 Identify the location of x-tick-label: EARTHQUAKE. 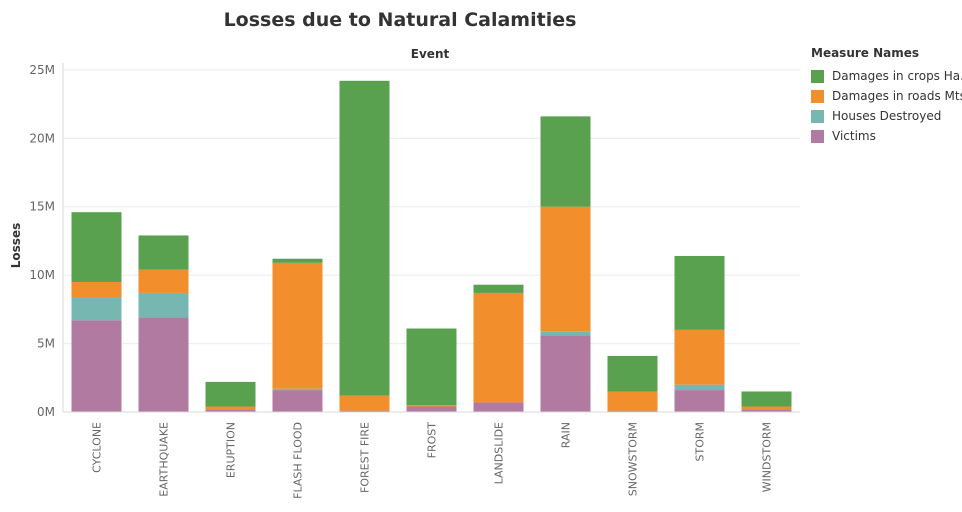
(164, 459).